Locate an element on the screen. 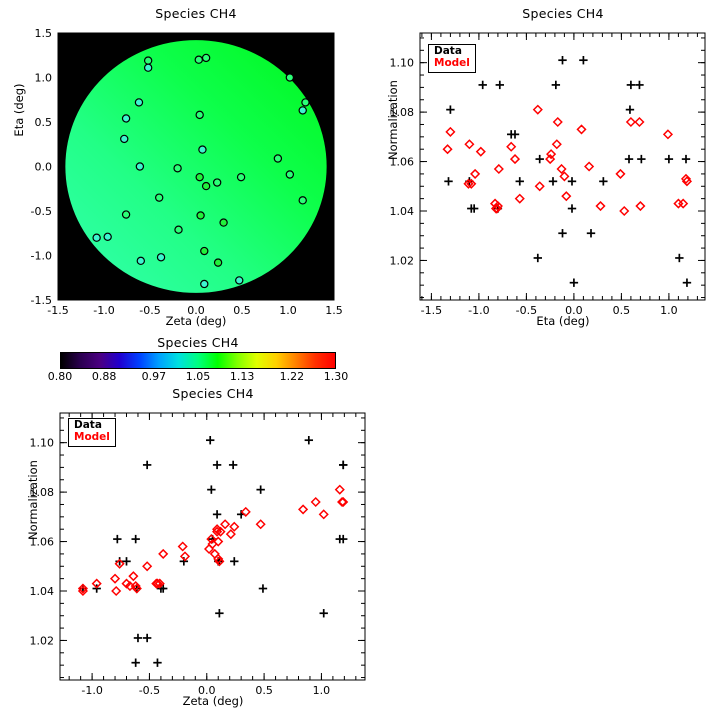  colorbar-tick-label: 1.22 is located at coordinates (292, 376).